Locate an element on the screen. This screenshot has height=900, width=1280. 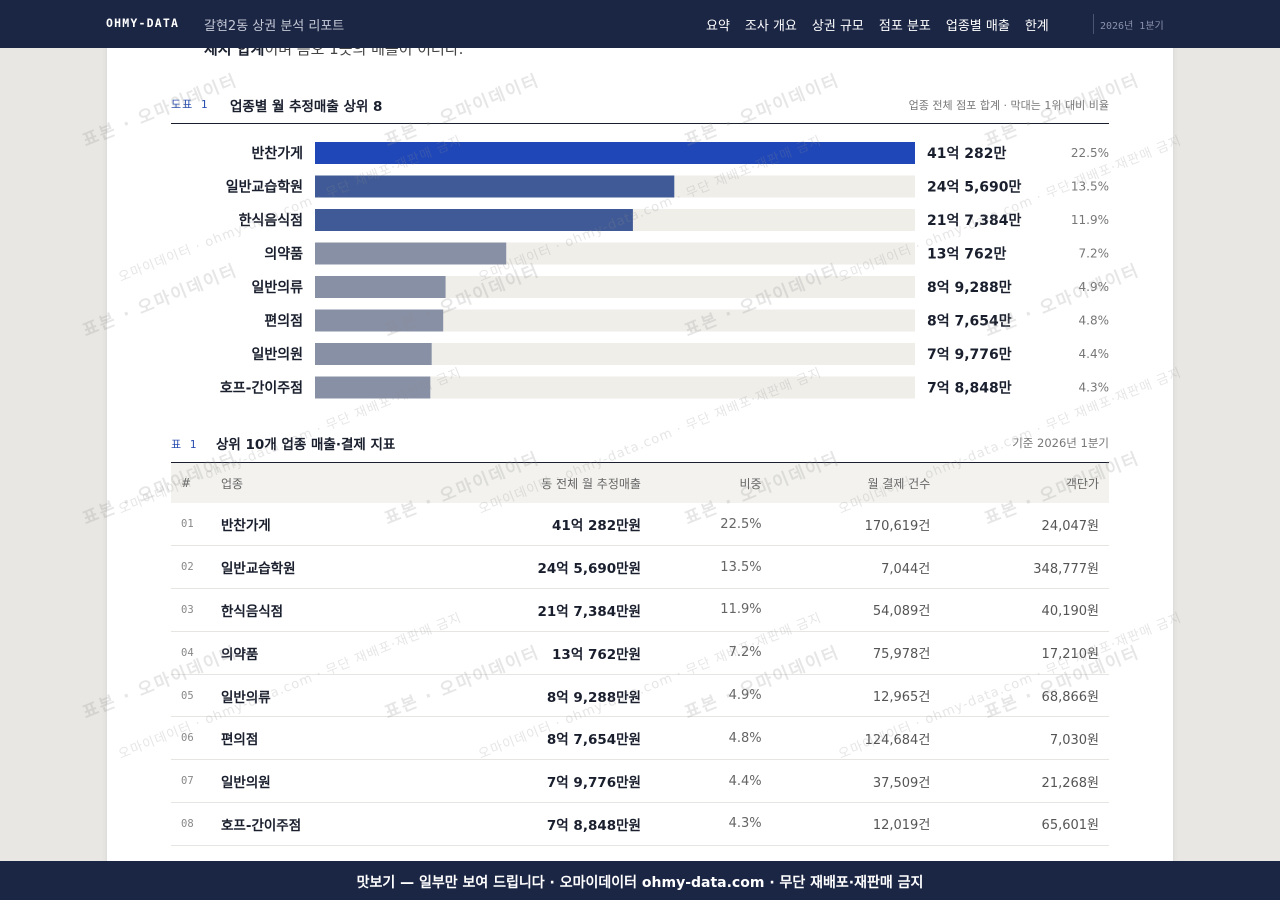
figure-label: 도표 1 is located at coordinates (190, 104).